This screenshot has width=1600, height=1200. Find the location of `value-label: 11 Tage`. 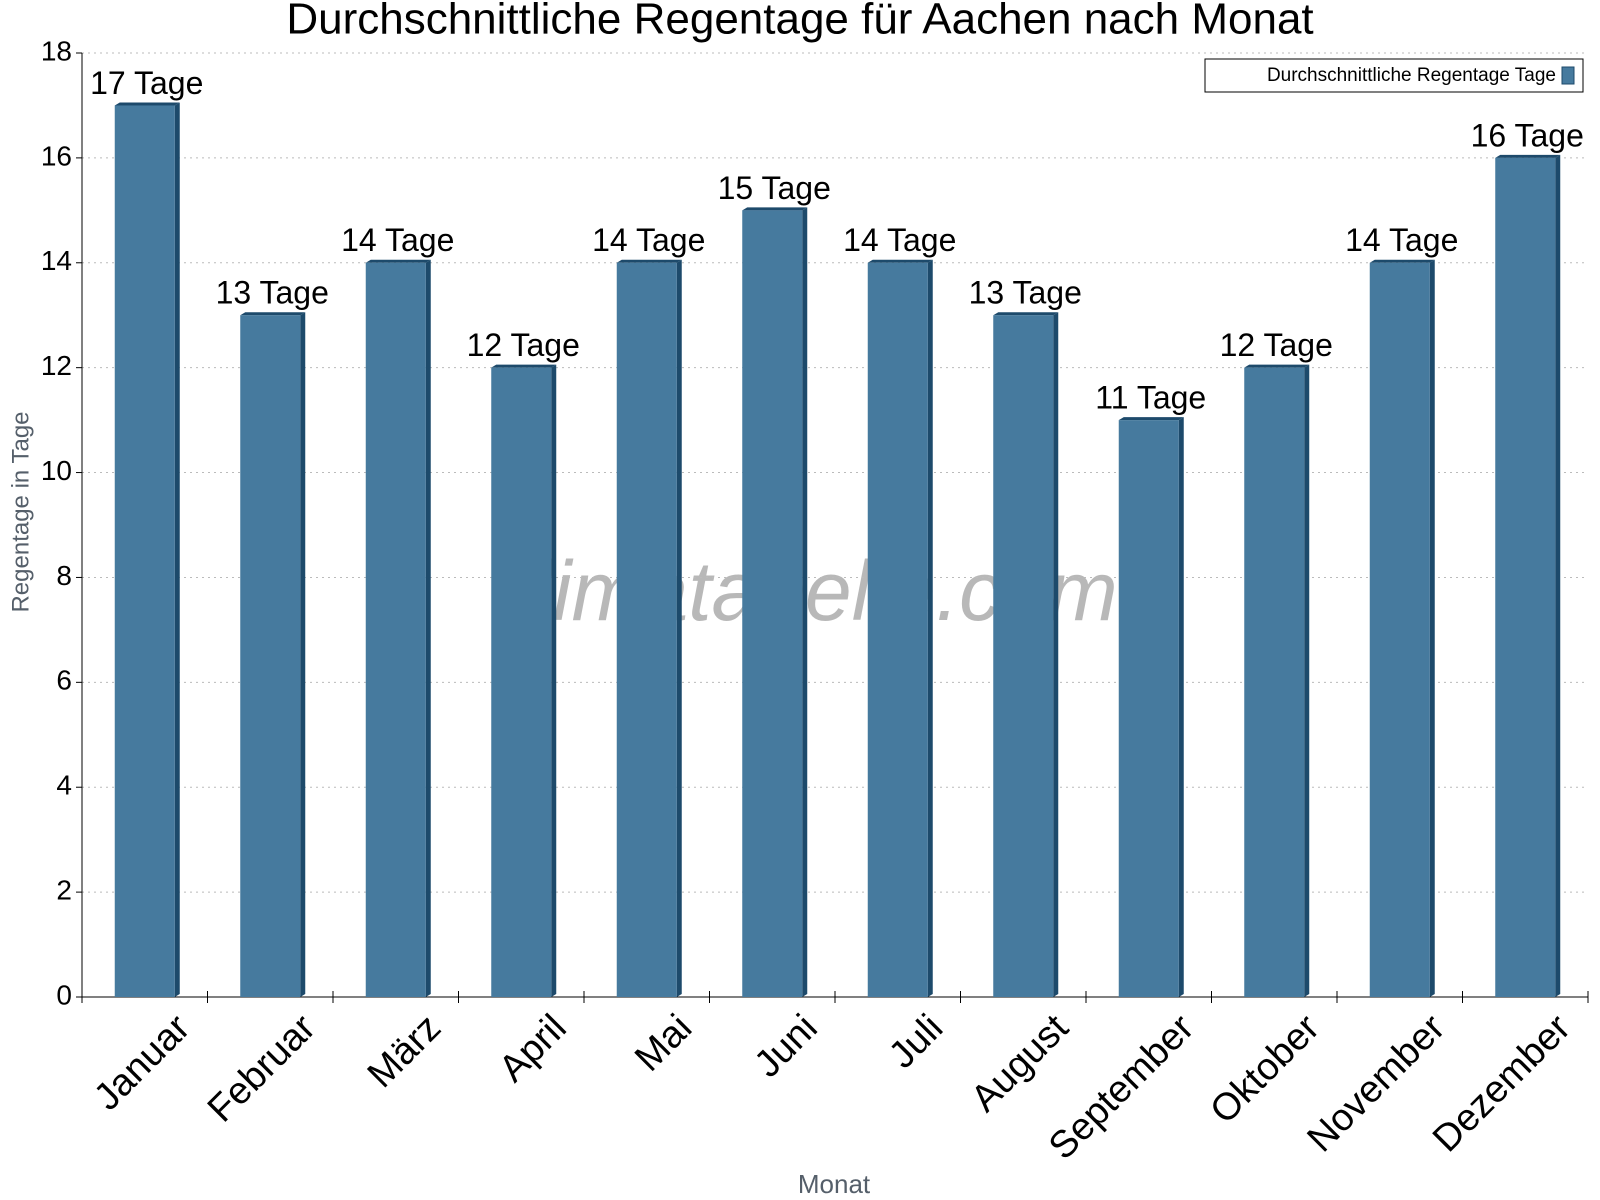

value-label: 11 Tage is located at coordinates (1150, 398).